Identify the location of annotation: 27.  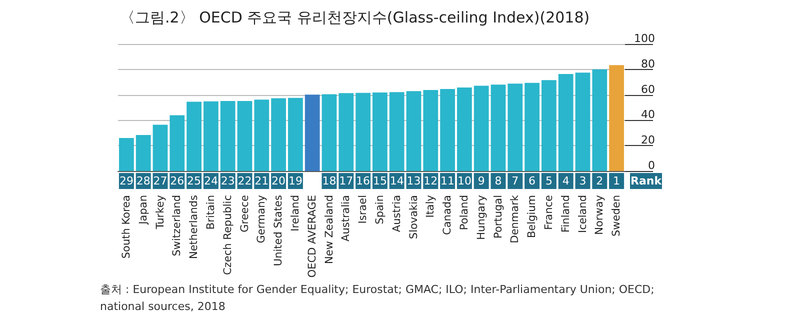
(160, 181).